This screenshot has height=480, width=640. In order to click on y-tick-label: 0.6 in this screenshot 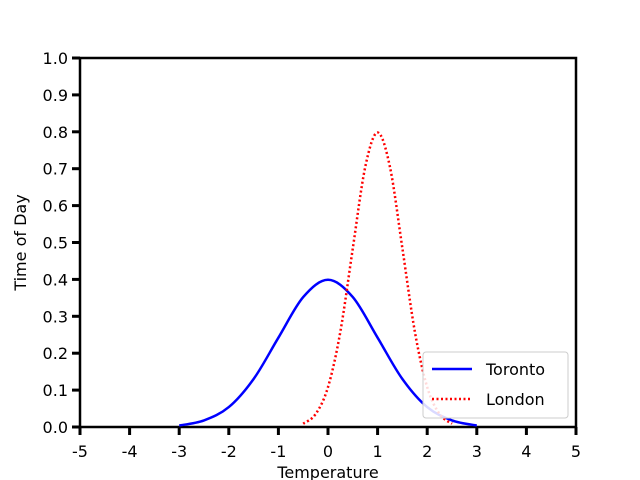, I will do `click(55, 206)`.